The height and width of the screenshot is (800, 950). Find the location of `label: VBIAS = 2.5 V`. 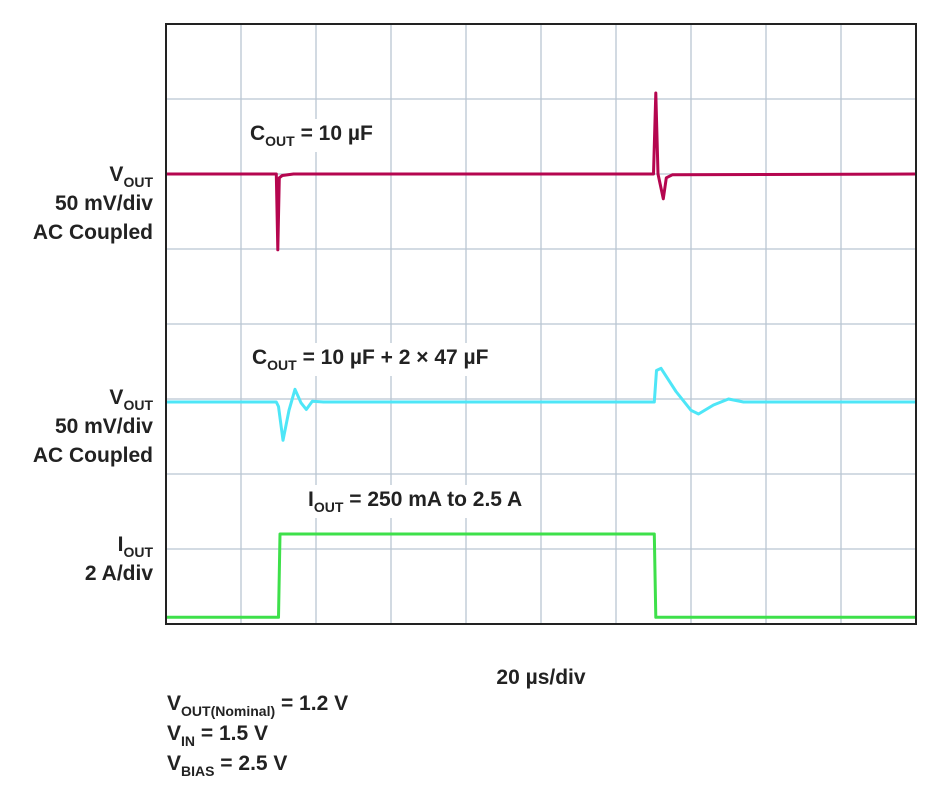

label: VBIAS = 2.5 V is located at coordinates (227, 765).